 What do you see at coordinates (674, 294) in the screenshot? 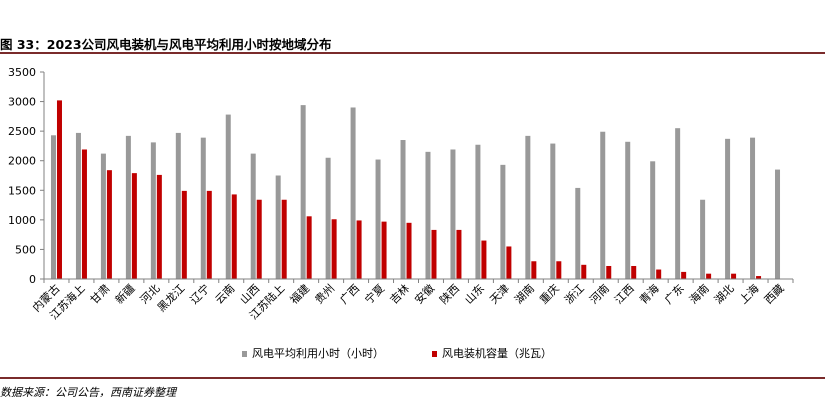
I see `category-label: 广东` at bounding box center [674, 294].